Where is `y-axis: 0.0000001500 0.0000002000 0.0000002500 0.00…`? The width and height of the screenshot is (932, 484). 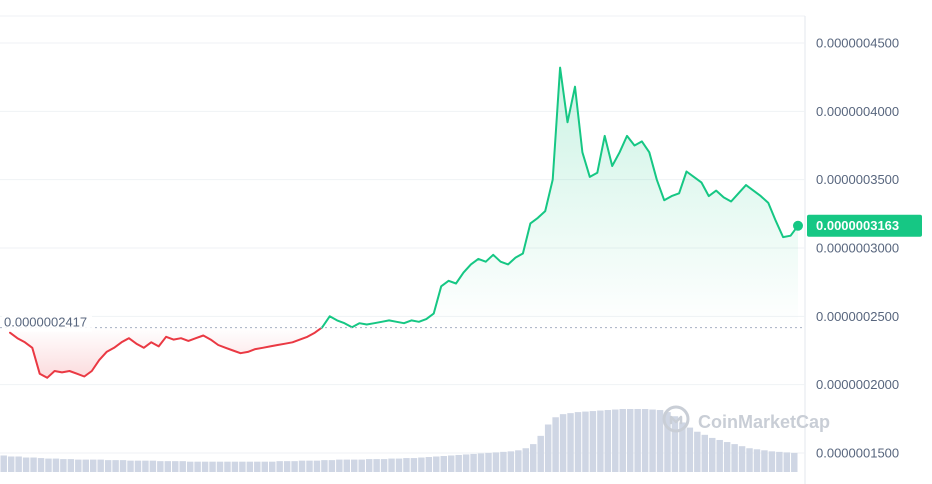 y-axis: 0.0000001500 0.0000002000 0.0000002500 0.00… is located at coordinates (857, 248).